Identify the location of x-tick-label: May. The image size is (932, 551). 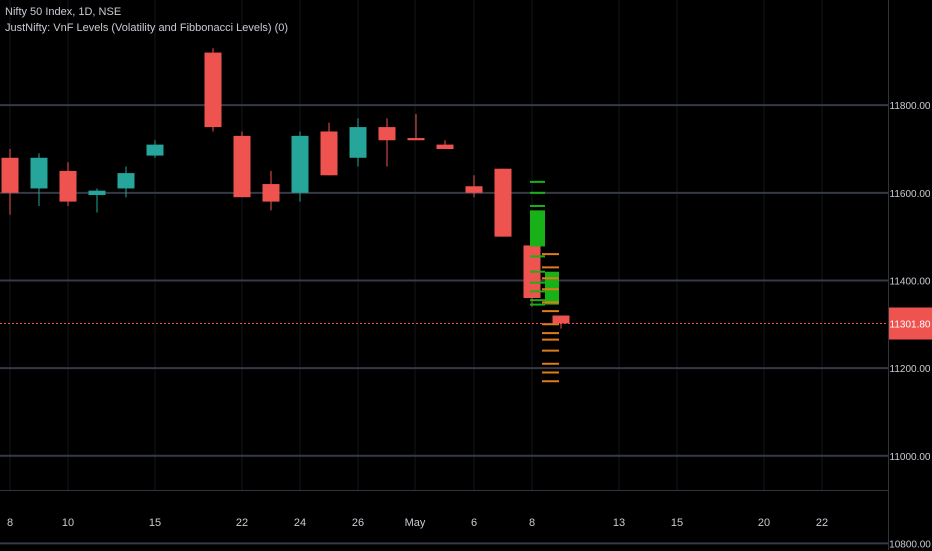
(415, 523).